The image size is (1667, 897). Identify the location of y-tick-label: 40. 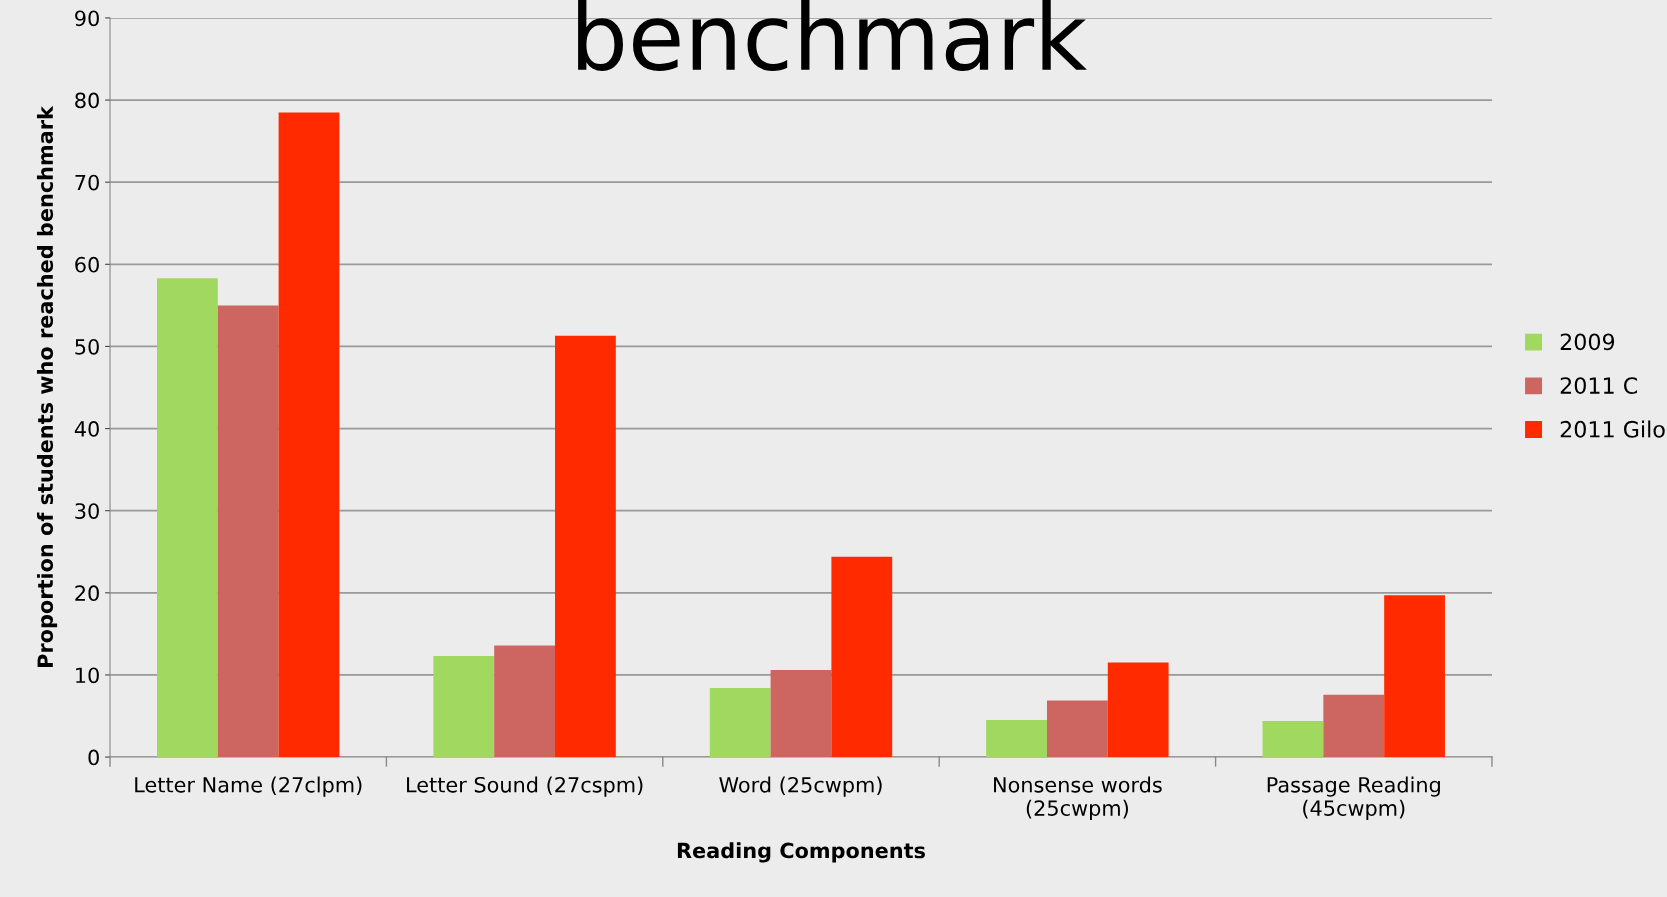
(86, 429).